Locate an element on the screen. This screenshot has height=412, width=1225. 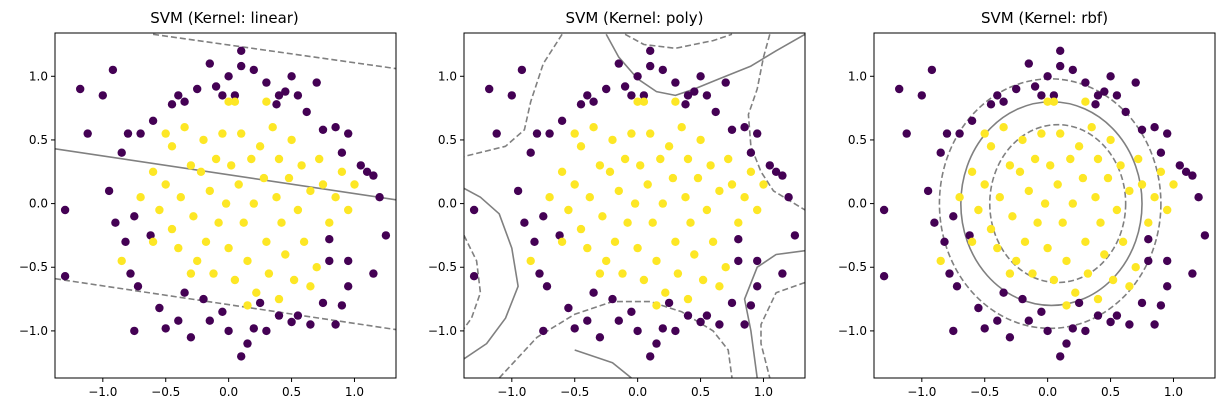
x-tick-label: 0.5 is located at coordinates (700, 392).